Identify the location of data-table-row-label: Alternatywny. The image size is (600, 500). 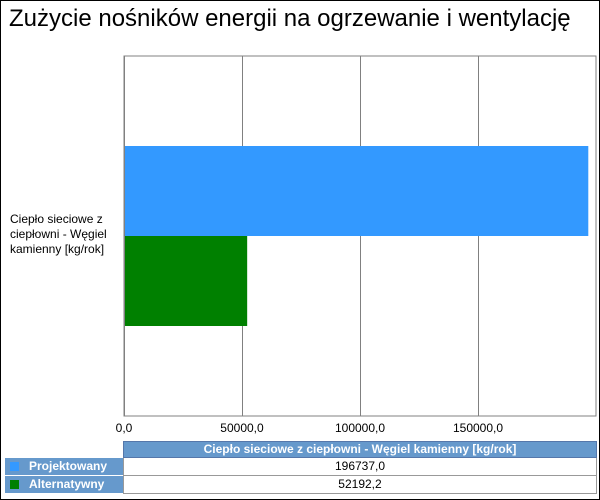
(64, 485).